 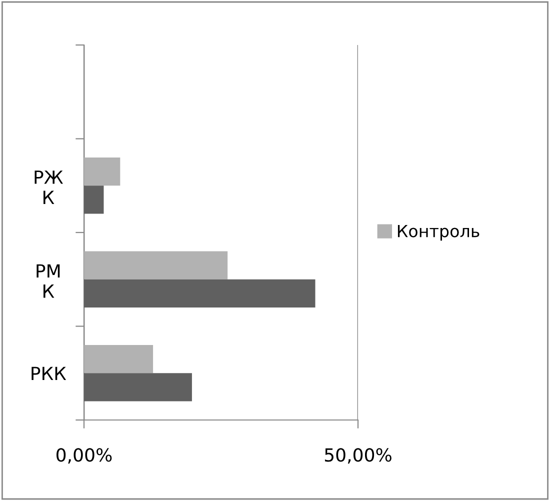 I want to click on x-tick-label: 0,00%, so click(x=84, y=456).